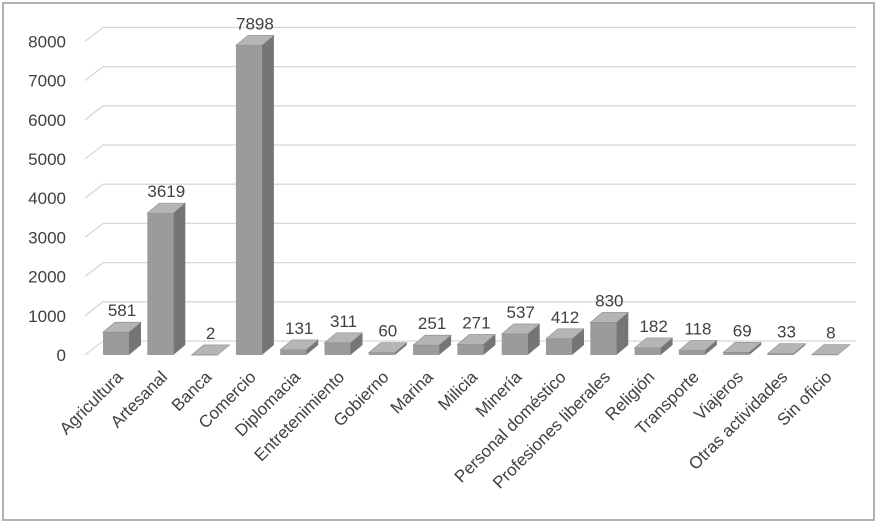  I want to click on y-axis-tick-label: 5000, so click(47, 159).